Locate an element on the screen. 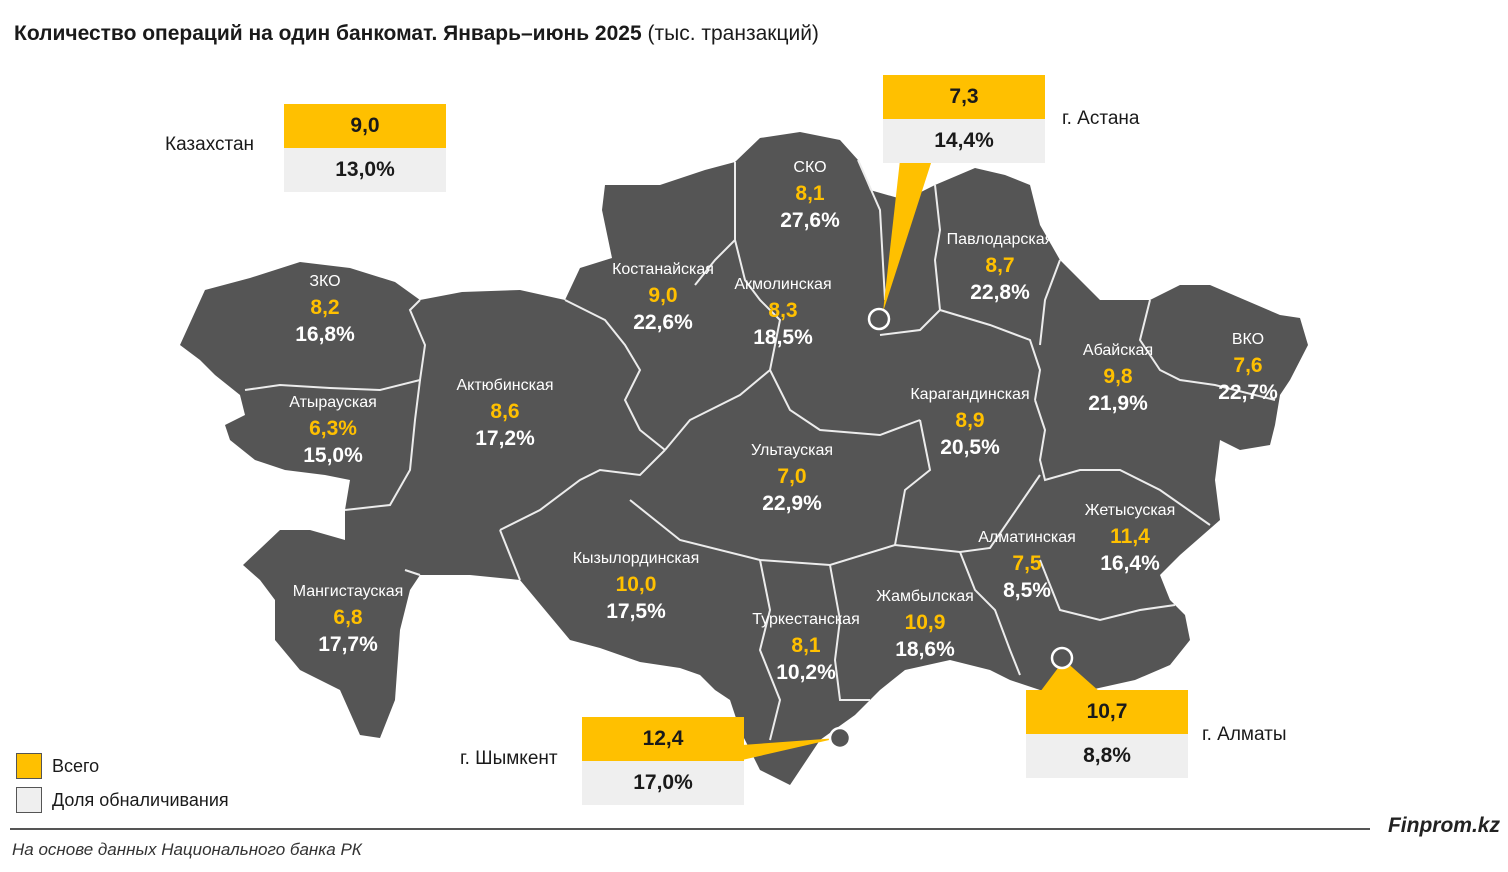 Image resolution: width=1508 pixels, height=872 pixels. region-total: 11,4 is located at coordinates (1130, 536).